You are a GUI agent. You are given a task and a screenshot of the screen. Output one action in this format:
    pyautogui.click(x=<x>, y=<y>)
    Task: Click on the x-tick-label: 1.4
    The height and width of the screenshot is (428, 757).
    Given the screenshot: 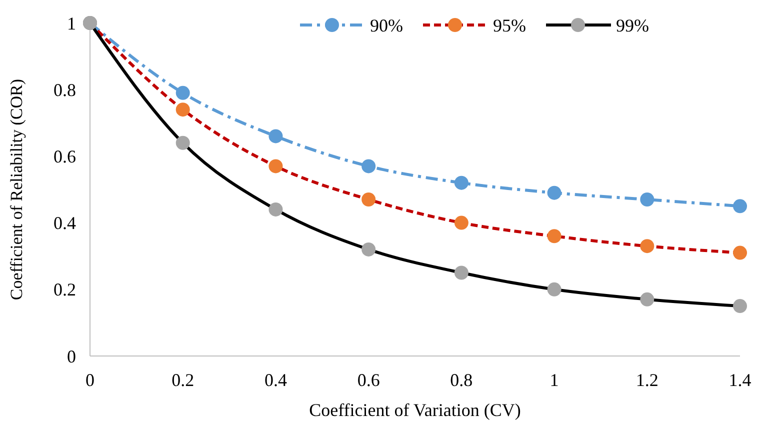 What is the action you would take?
    pyautogui.click(x=740, y=380)
    